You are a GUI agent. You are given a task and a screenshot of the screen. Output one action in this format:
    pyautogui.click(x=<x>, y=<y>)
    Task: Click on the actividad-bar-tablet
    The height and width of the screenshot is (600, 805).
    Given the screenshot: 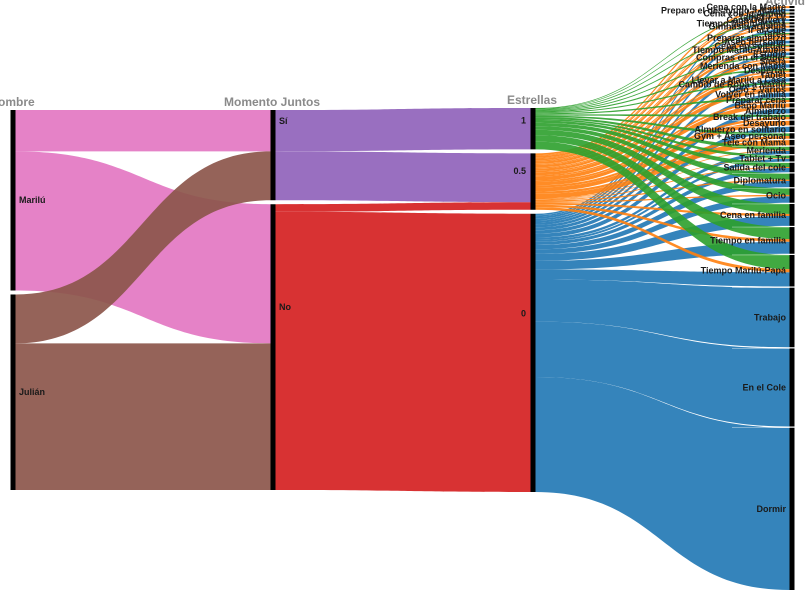 What is the action you would take?
    pyautogui.click(x=792, y=75)
    